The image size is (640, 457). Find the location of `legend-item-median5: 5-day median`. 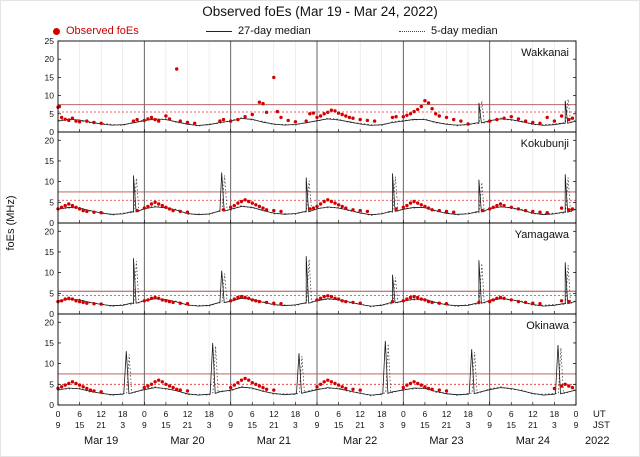

legend-item-median5: 5-day median is located at coordinates (448, 31).